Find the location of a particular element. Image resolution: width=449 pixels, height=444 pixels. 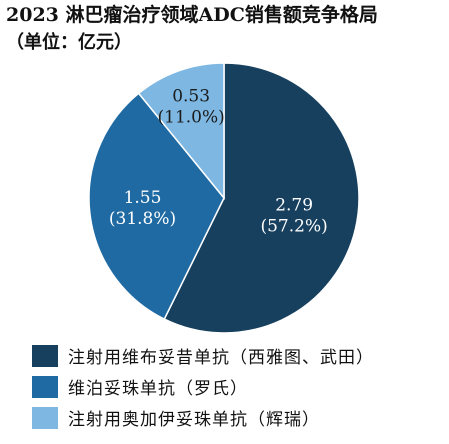

chart-title: 2023 淋巴瘤治疗领域ADC销售额竞争格局 is located at coordinates (192, 15).